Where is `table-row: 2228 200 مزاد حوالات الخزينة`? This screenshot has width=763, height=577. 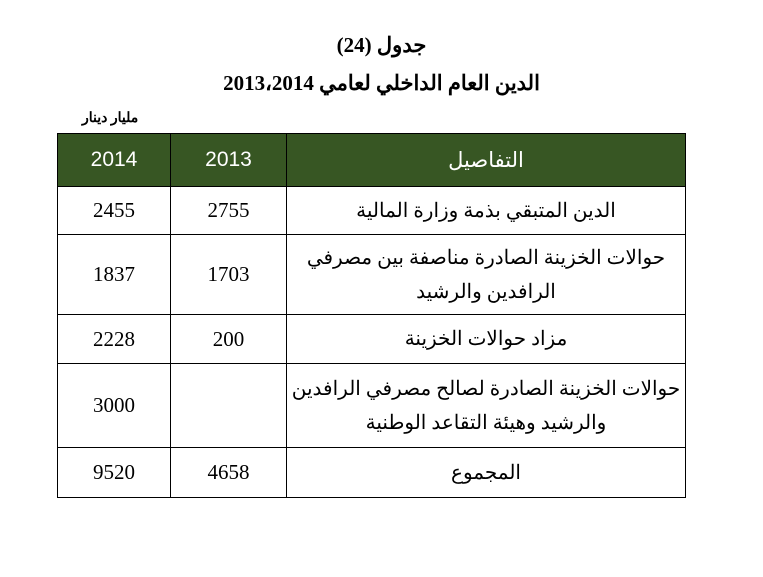 table-row: 2228 200 مزاد حوالات الخزينة is located at coordinates (371, 339).